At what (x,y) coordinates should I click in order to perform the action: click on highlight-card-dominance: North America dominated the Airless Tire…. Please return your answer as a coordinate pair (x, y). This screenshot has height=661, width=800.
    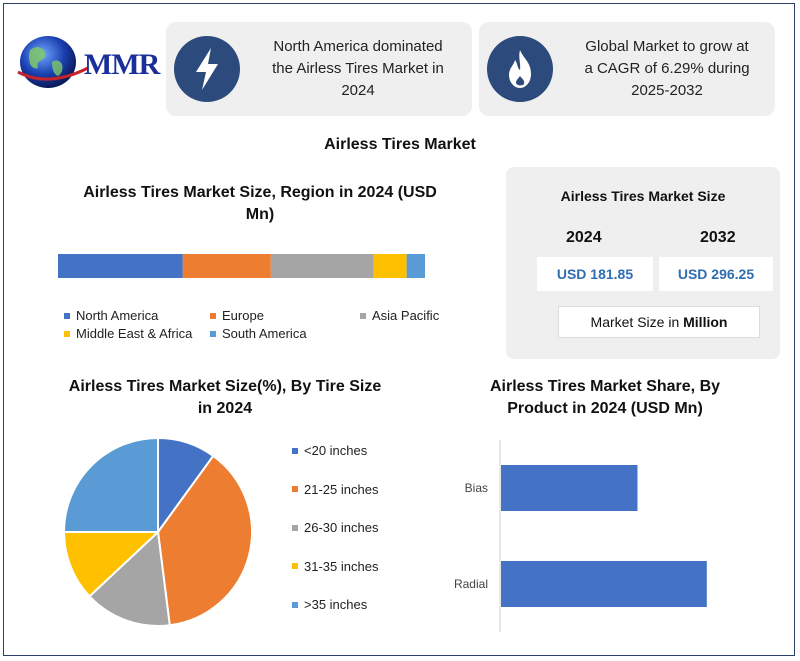
    Looking at the image, I should click on (319, 69).